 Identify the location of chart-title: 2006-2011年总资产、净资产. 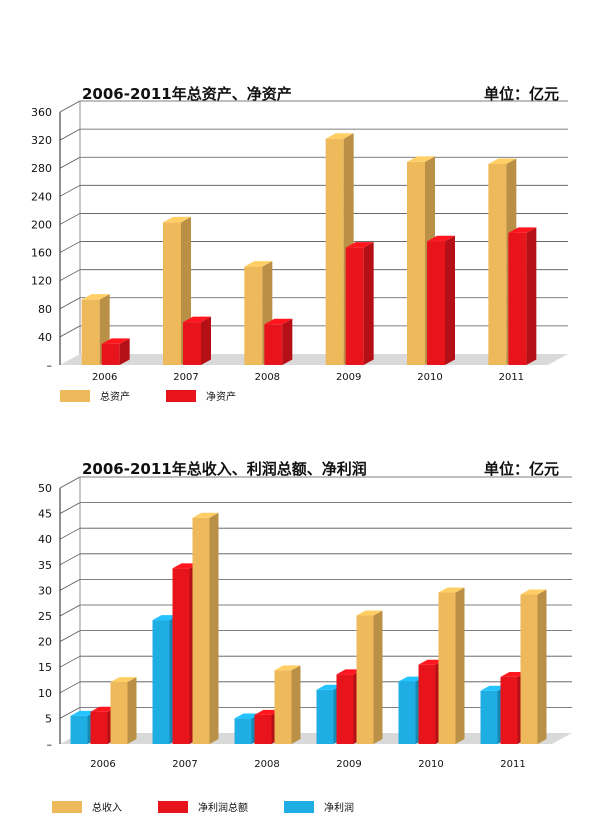
(187, 94).